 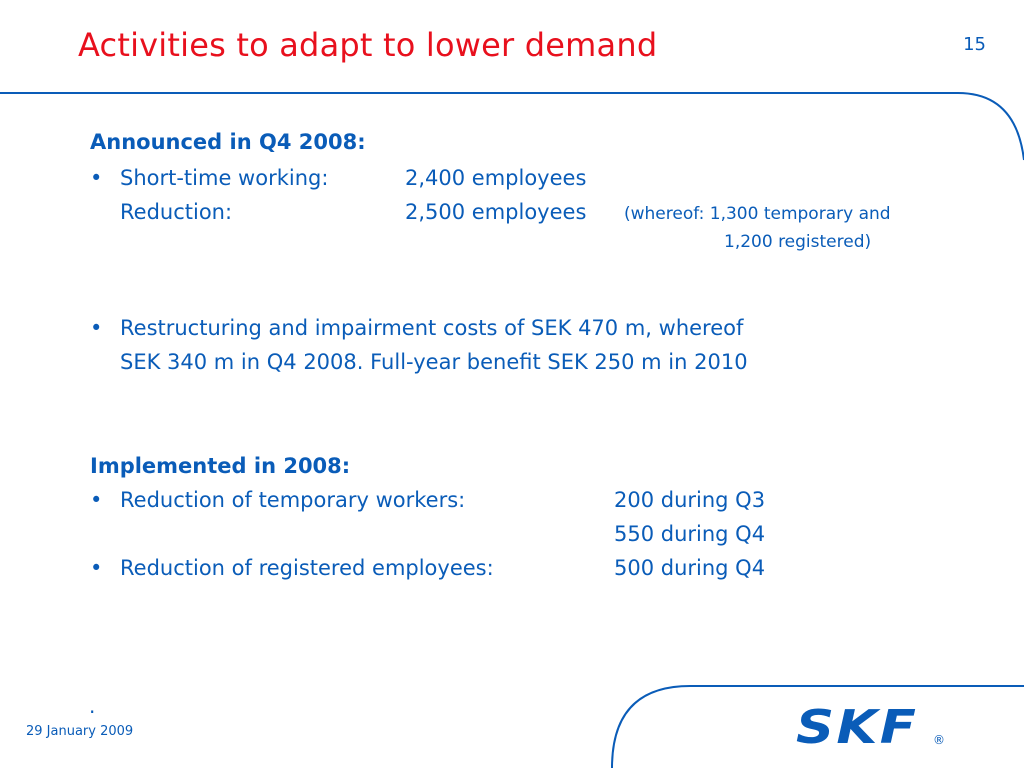 What do you see at coordinates (974, 44) in the screenshot?
I see `page-number: 15` at bounding box center [974, 44].